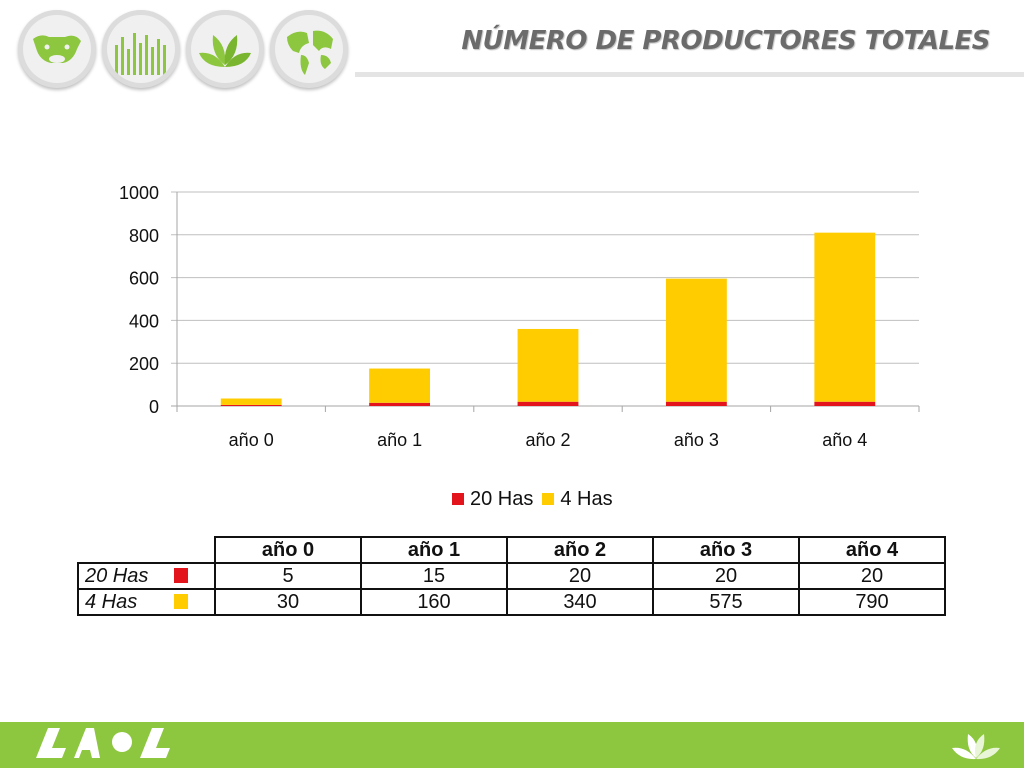 This screenshot has height=768, width=1024. I want to click on leaf-logo-icon, so click(976, 747).